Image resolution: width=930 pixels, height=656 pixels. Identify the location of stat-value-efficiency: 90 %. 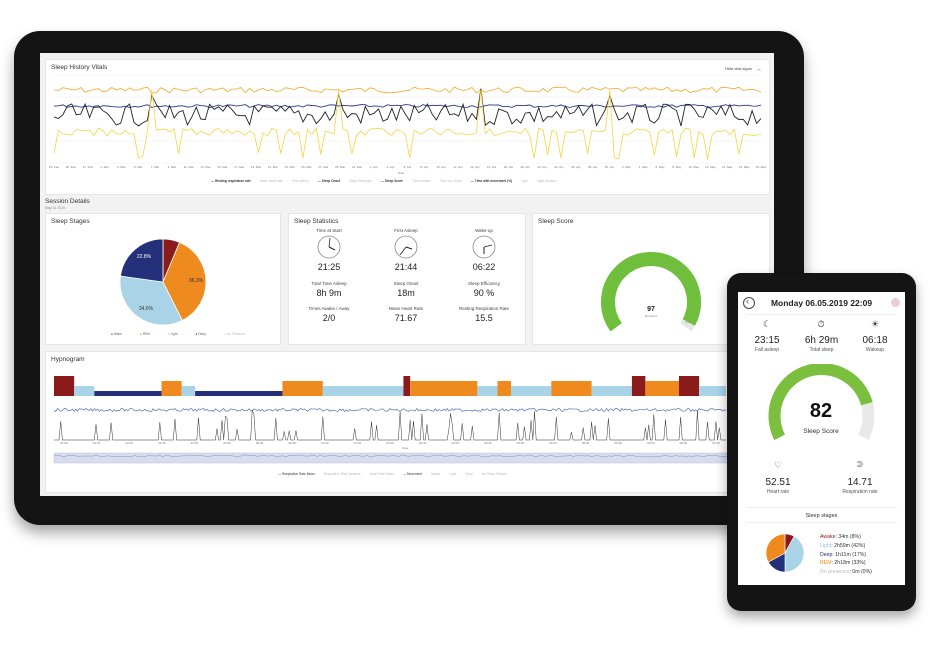
(484, 293).